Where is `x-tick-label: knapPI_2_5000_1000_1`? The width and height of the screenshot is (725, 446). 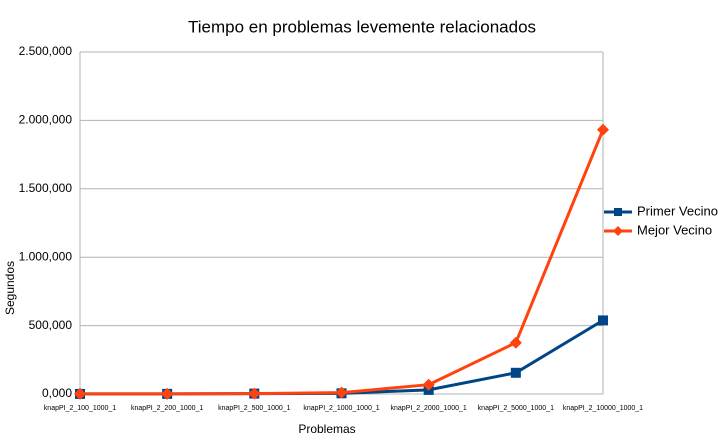 x-tick-label: knapPI_2_5000_1000_1 is located at coordinates (516, 408).